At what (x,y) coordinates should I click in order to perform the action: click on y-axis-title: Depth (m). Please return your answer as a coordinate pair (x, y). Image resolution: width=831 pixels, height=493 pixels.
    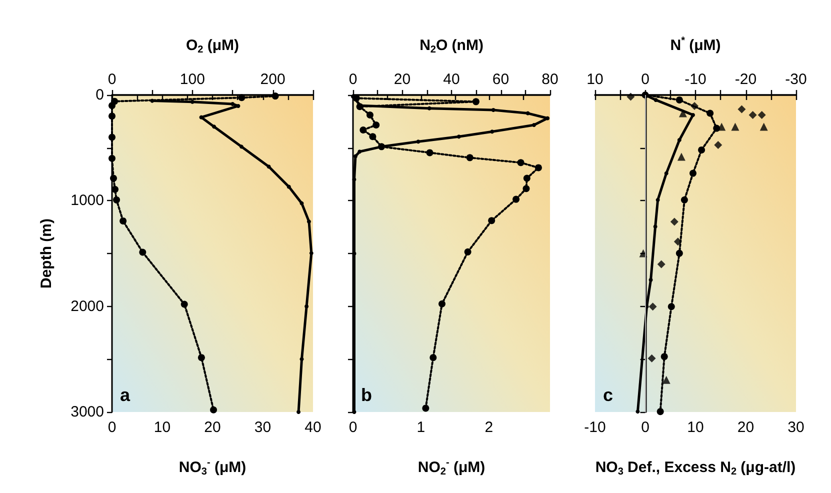
    Looking at the image, I should click on (46, 253).